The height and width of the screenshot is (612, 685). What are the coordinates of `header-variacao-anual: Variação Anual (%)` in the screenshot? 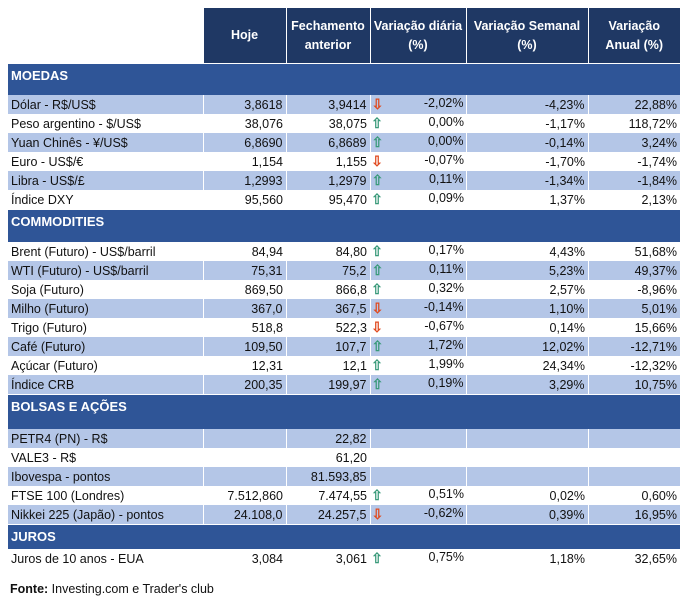 It's located at (633, 36).